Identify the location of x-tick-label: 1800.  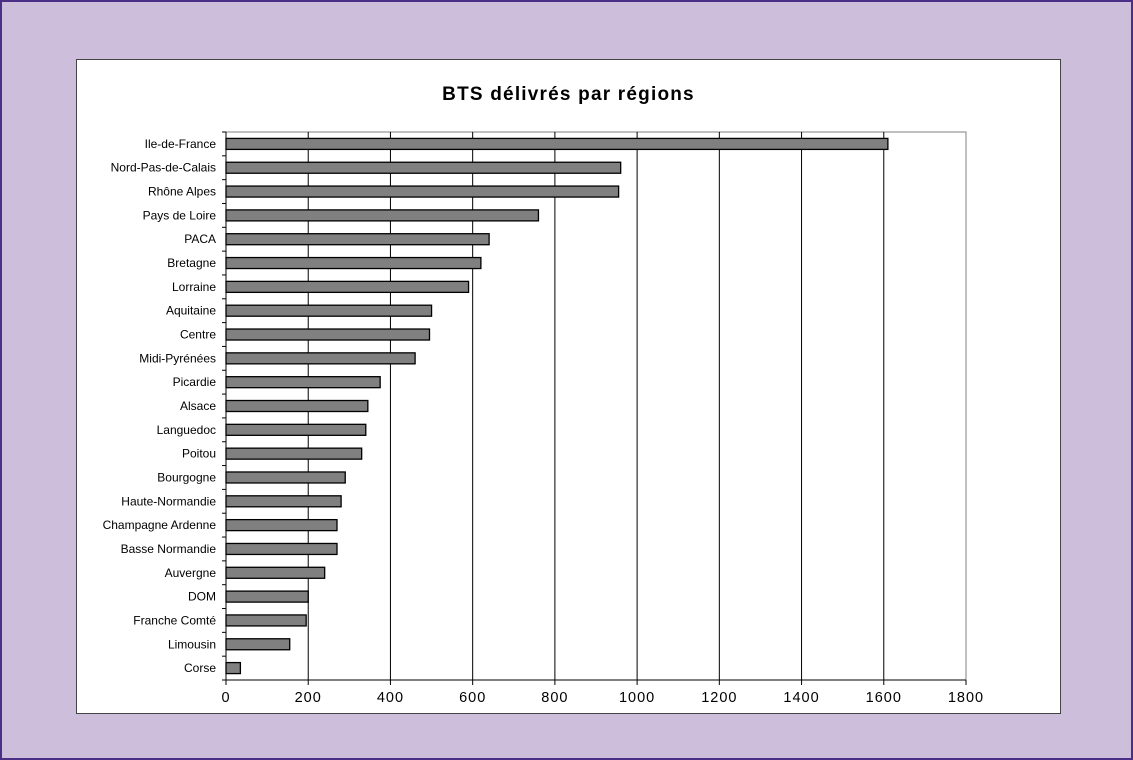
(966, 698).